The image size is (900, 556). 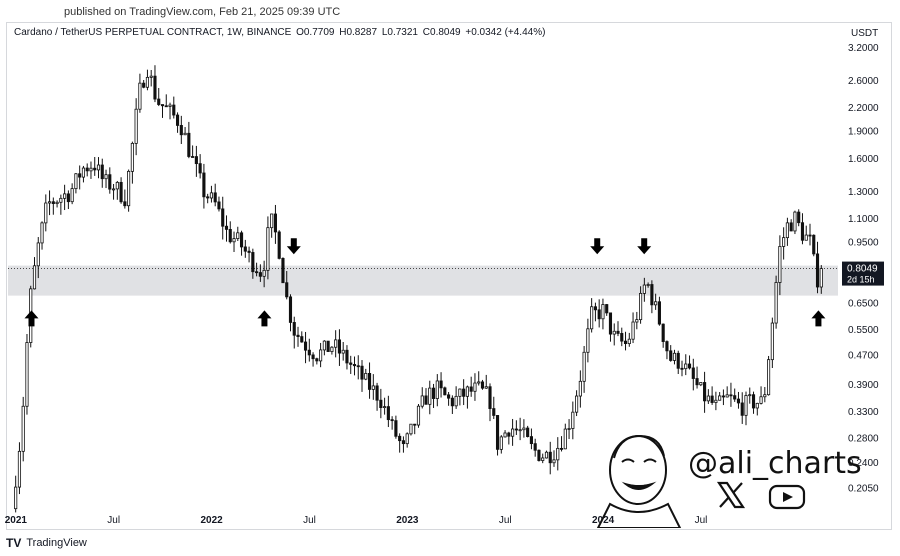 What do you see at coordinates (731, 495) in the screenshot?
I see `x-logo-icon` at bounding box center [731, 495].